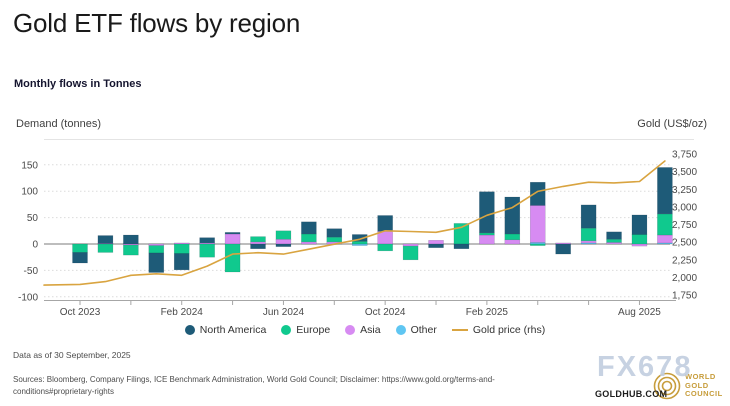 Image resolution: width=730 pixels, height=406 pixels. What do you see at coordinates (684, 225) in the screenshot?
I see `svg-text: 2,750` at bounding box center [684, 225].